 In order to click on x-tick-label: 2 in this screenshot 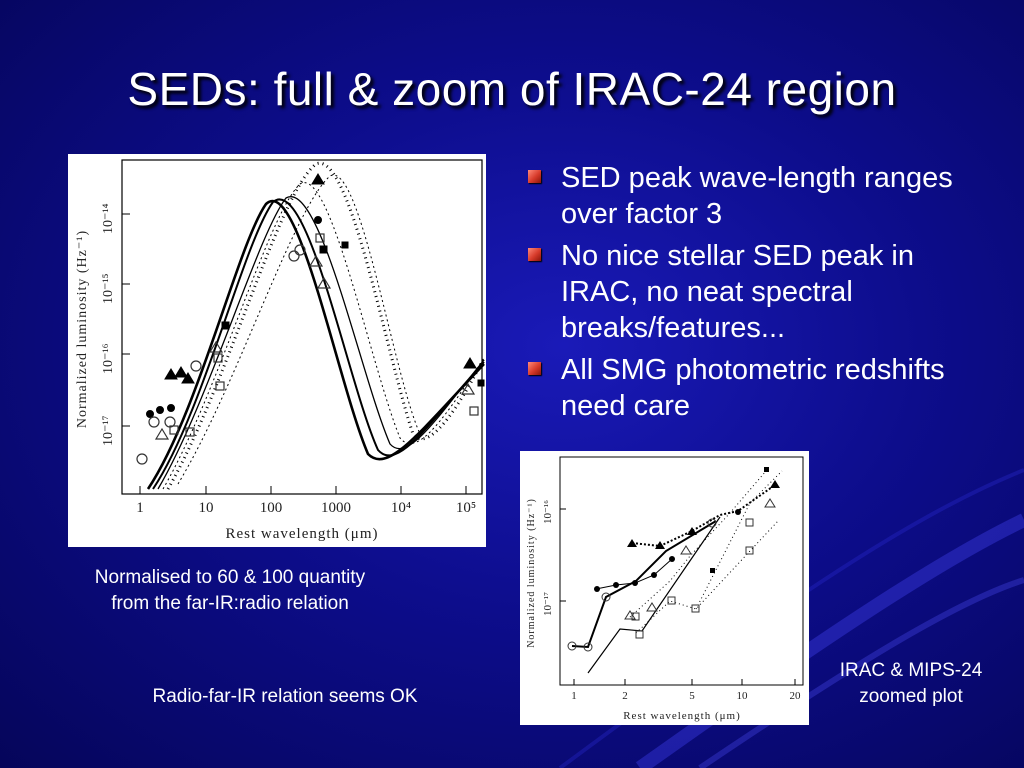, I will do `click(625, 696)`.